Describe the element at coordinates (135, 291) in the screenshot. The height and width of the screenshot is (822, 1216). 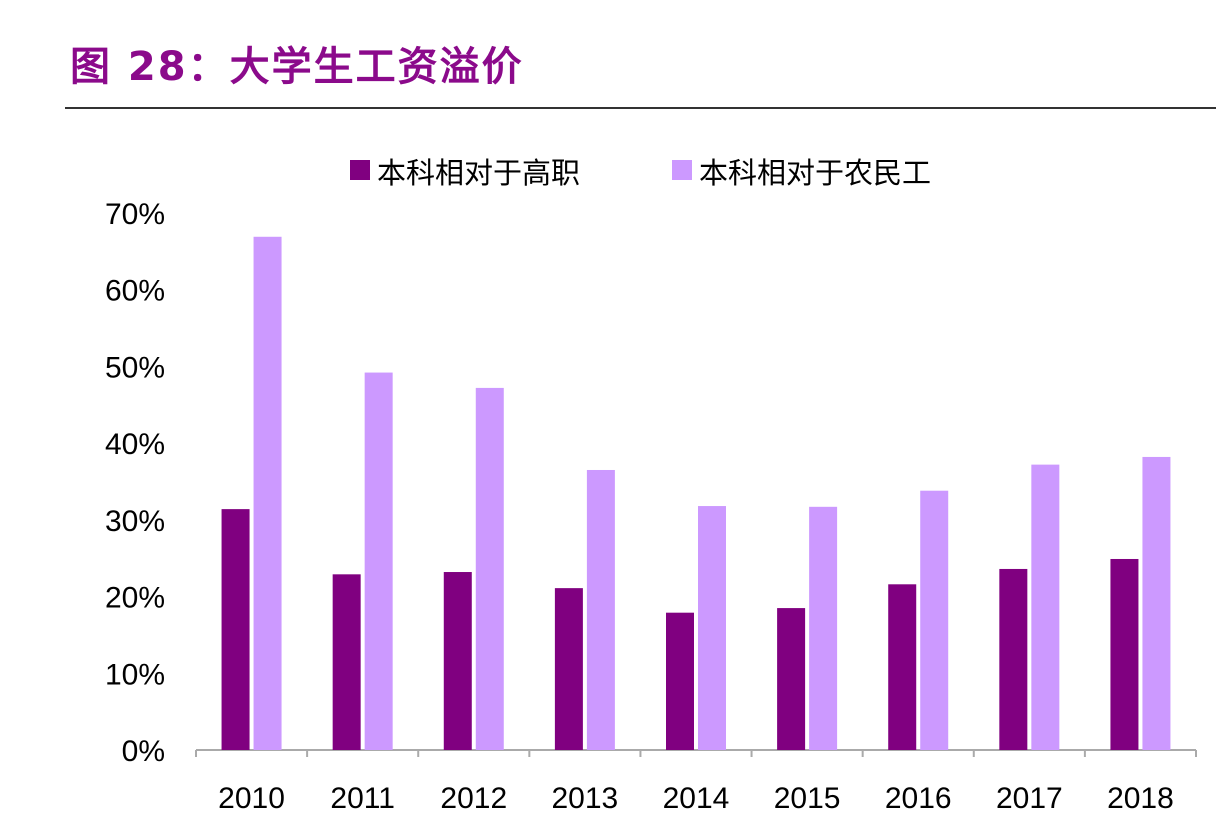
I see `y-tick-label: 60%` at that location.